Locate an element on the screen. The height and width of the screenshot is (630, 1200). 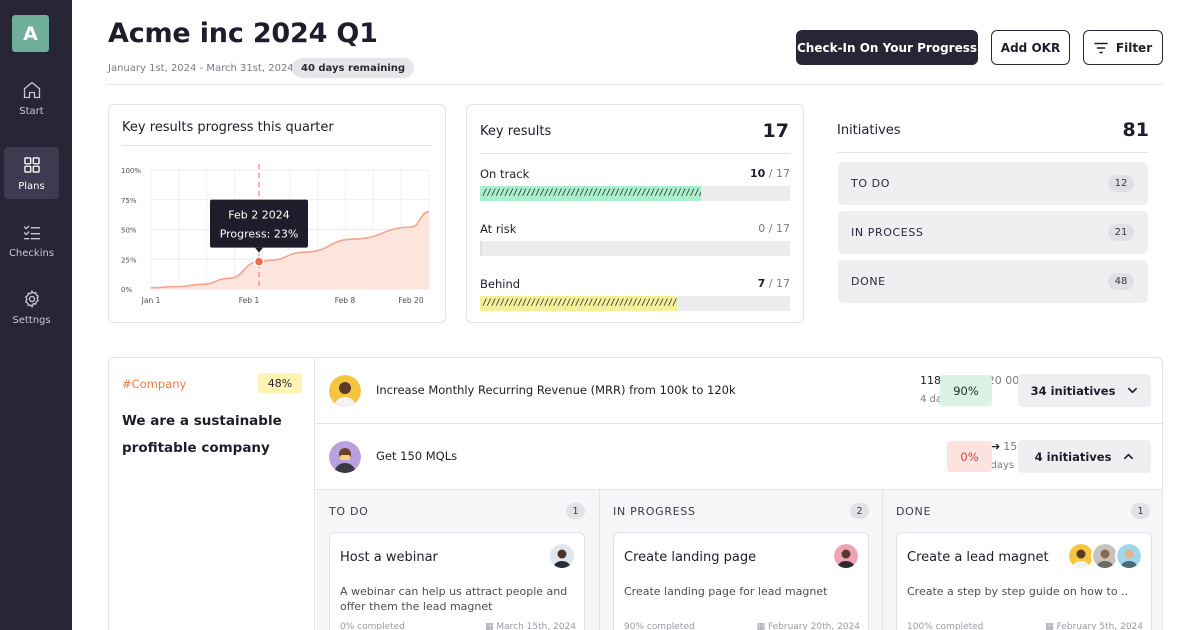
initiative-completion: 90% completed is located at coordinates (659, 626).